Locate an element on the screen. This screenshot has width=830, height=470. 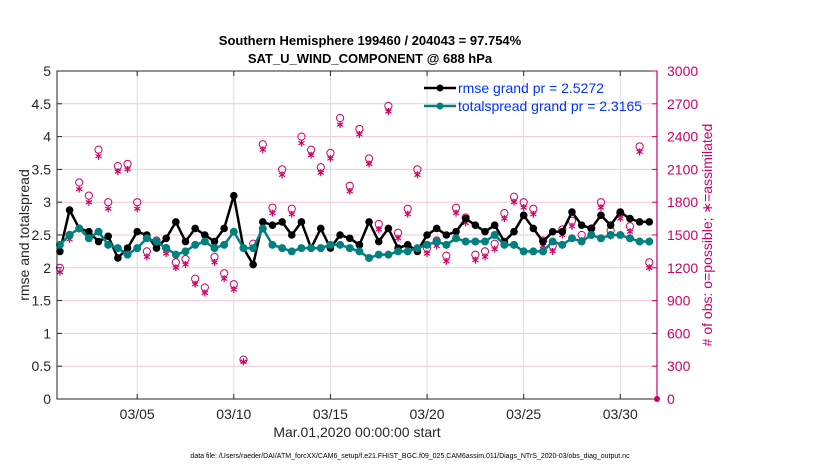
x-tick-label: 03/10 is located at coordinates (233, 414).